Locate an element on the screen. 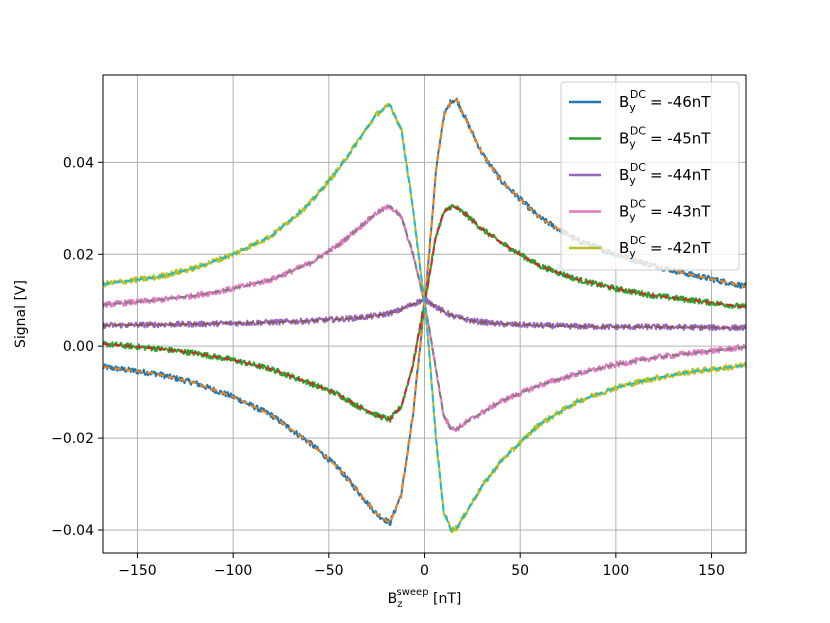 The height and width of the screenshot is (623, 830). y-tick-label: 0.02 is located at coordinates (78, 255).